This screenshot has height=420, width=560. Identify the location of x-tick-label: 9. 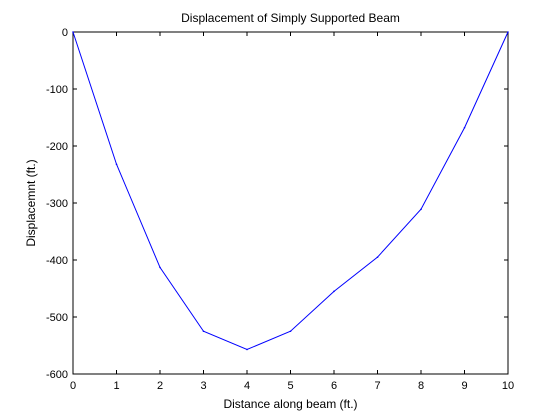
(464, 386).